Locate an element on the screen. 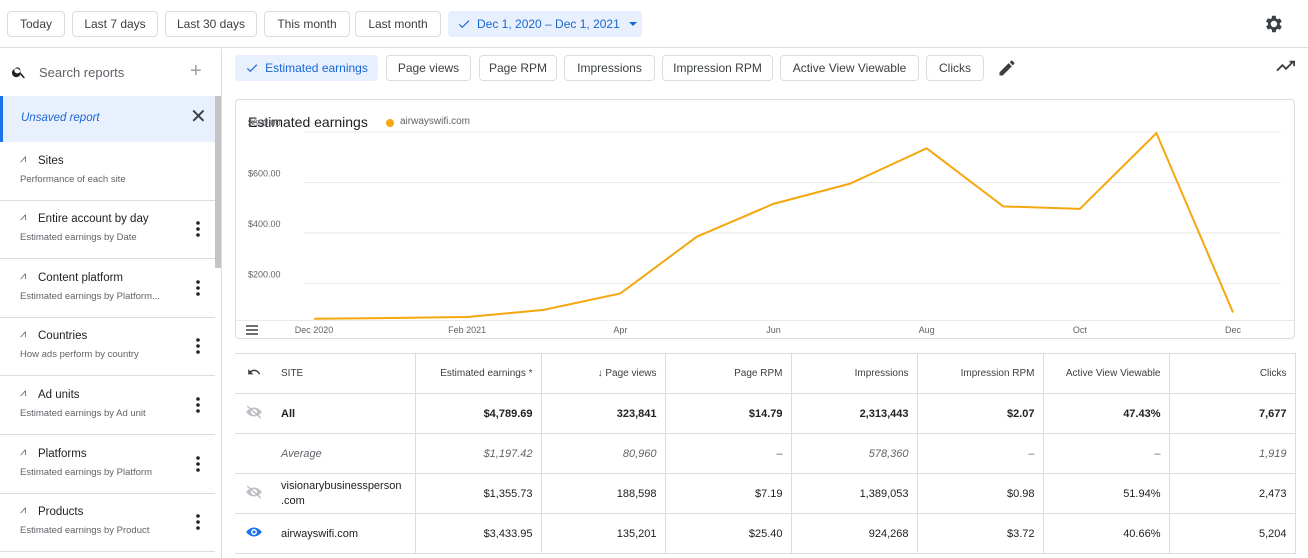 Image resolution: width=1308 pixels, height=558 pixels. header-page-rpm: Page RPM is located at coordinates (728, 373).